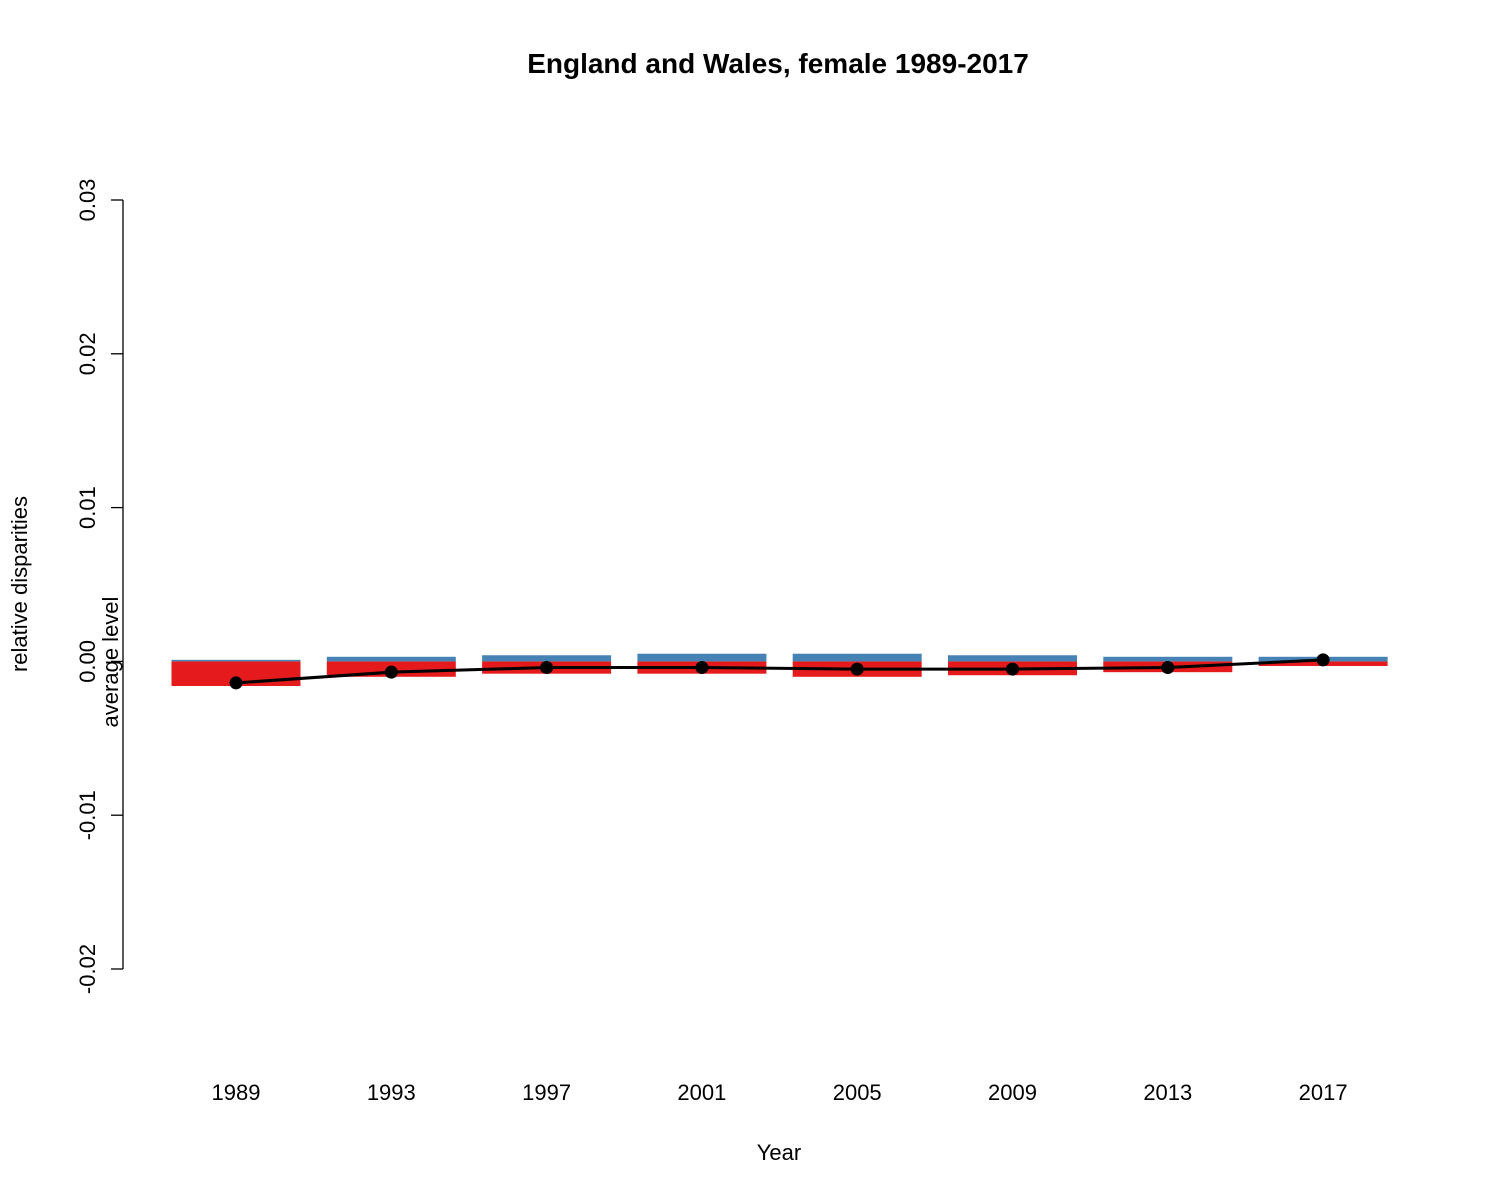  I want to click on chart-title: England and Wales, female 1989-2017, so click(778, 63).